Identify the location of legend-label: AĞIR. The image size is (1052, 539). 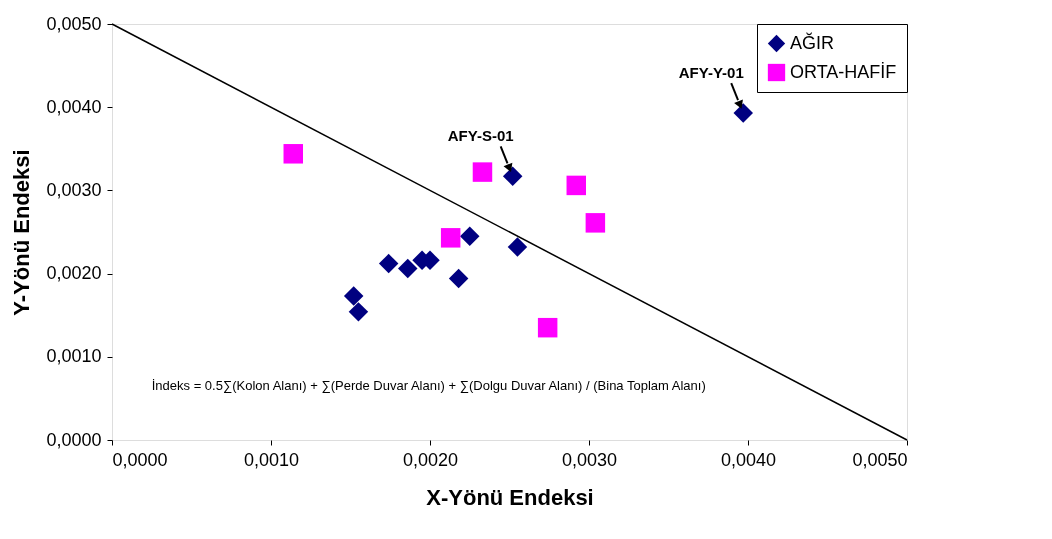
(812, 42).